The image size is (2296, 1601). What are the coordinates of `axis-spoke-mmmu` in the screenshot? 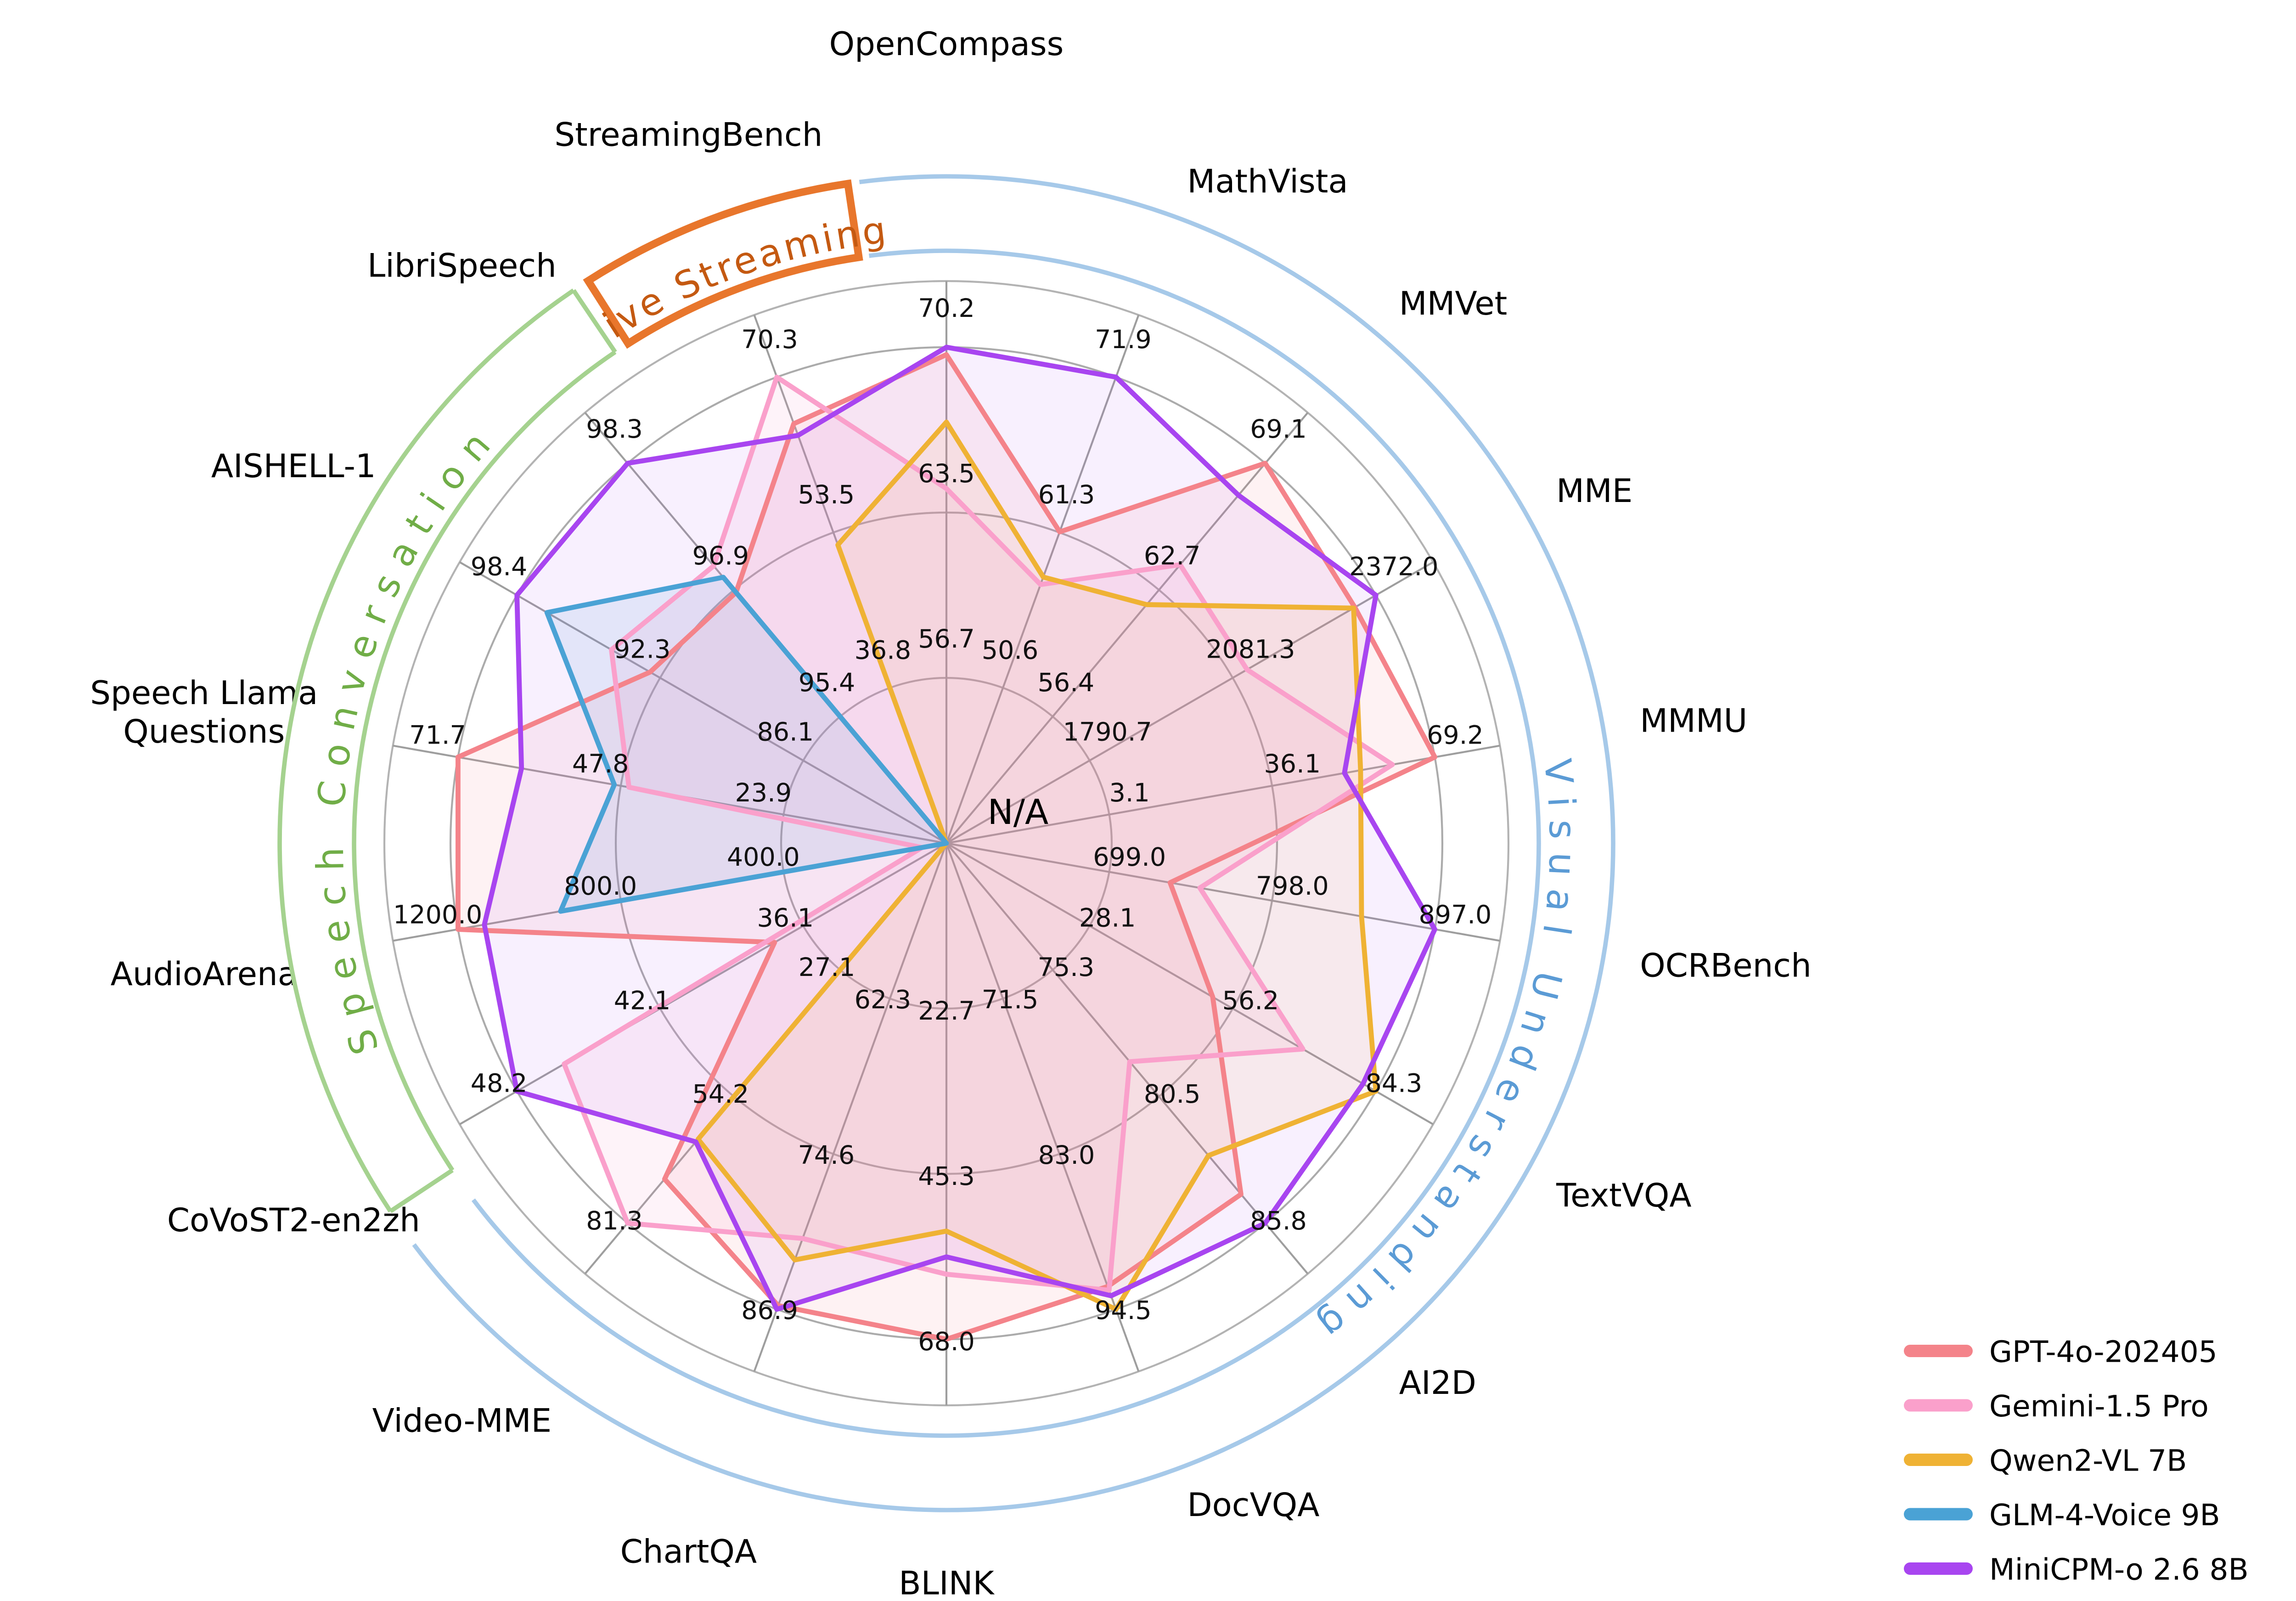 It's located at (1223, 794).